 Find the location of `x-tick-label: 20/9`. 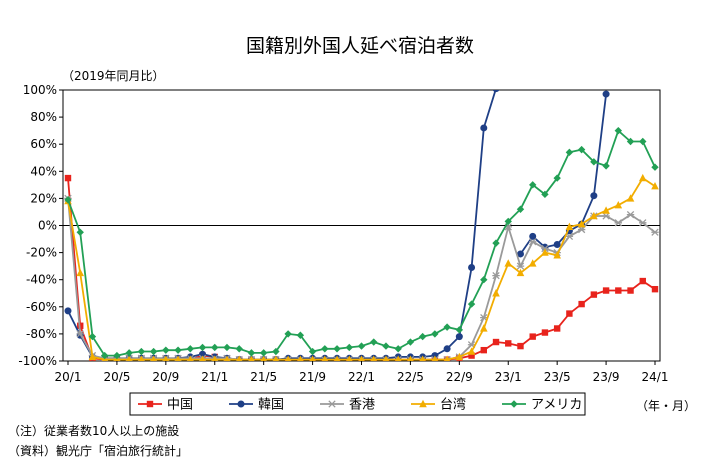

x-tick-label: 20/9 is located at coordinates (165, 377).